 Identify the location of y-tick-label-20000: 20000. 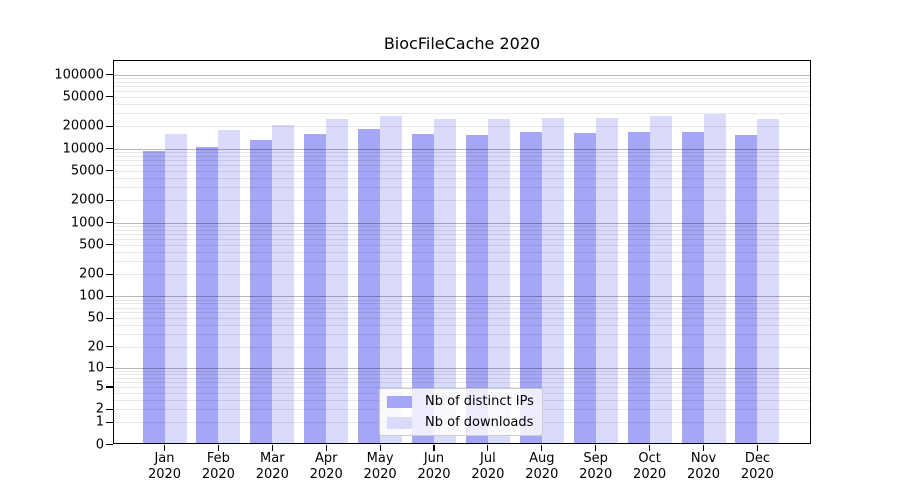
(83, 126).